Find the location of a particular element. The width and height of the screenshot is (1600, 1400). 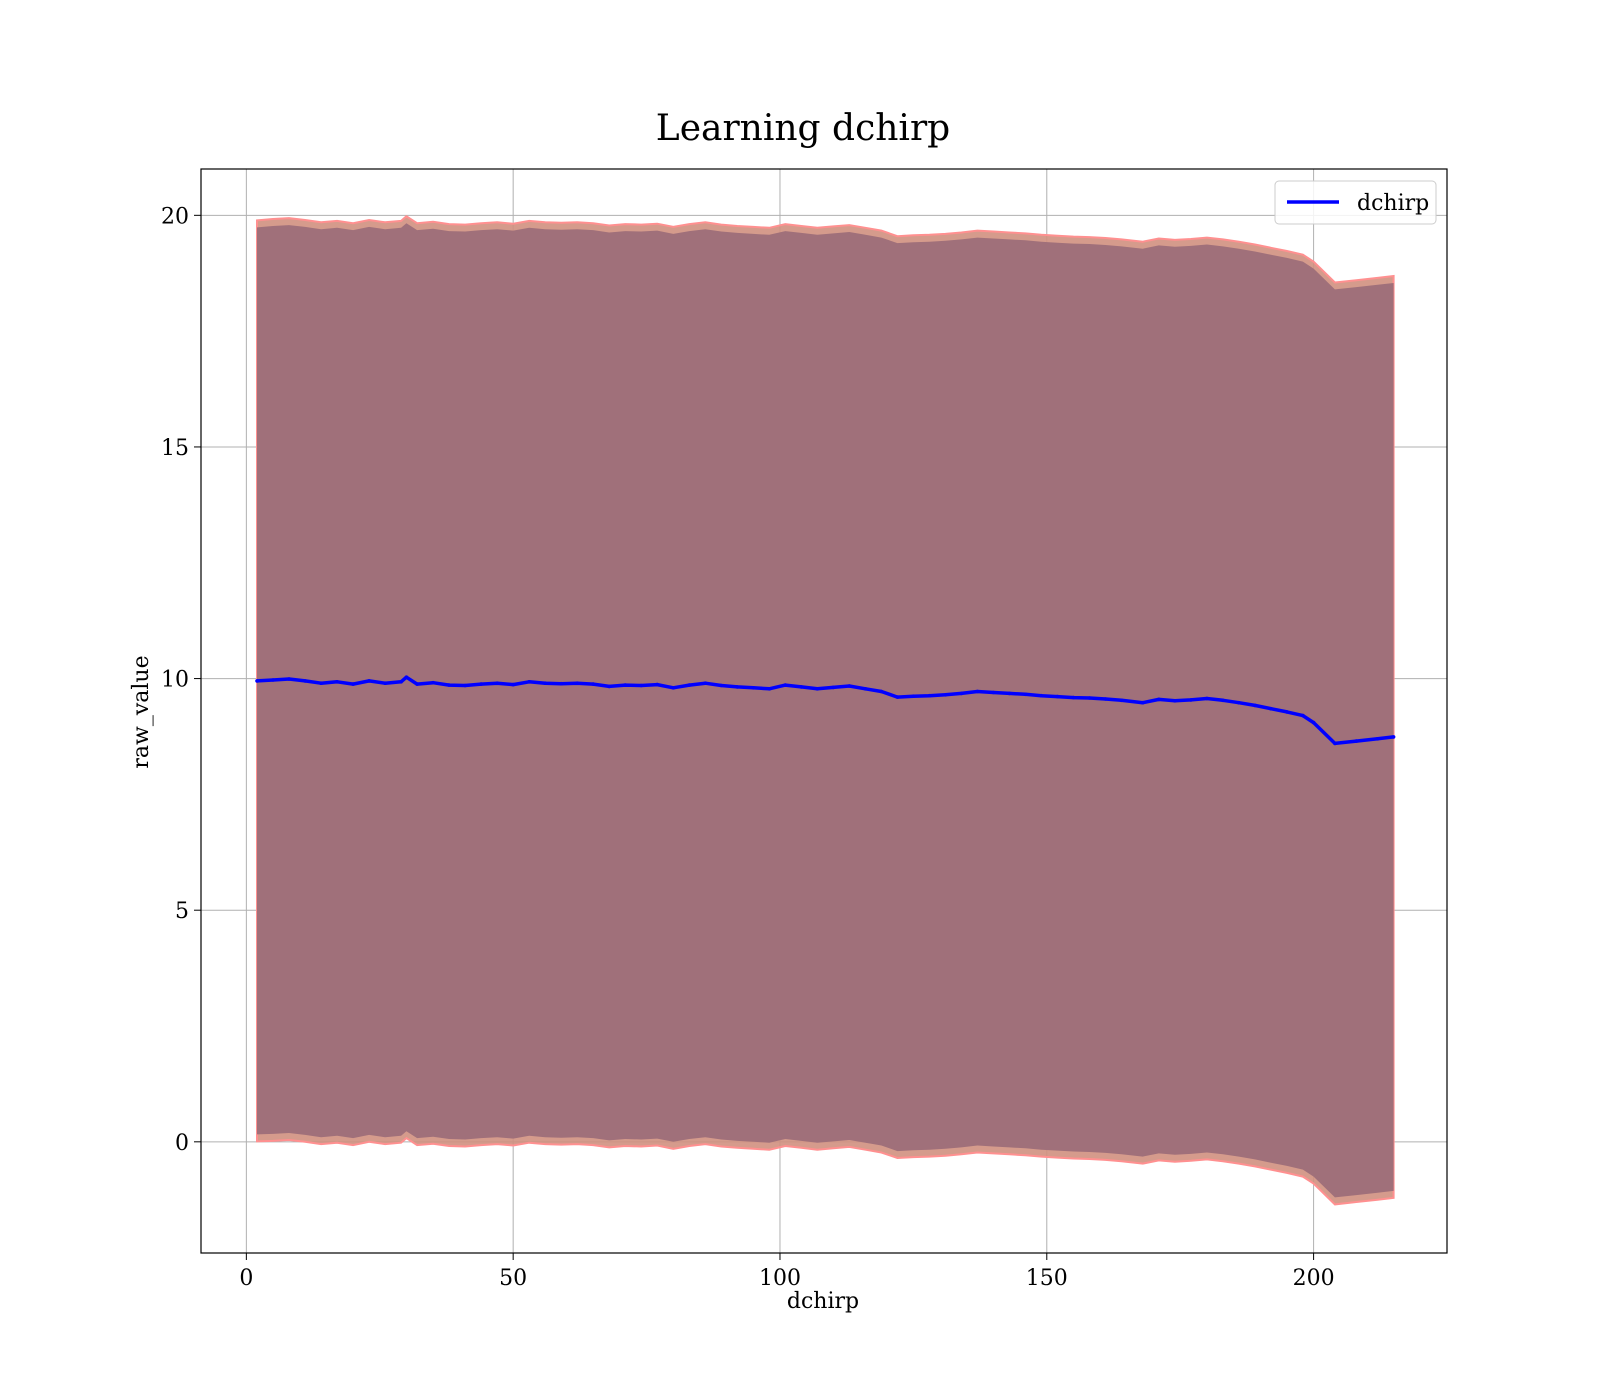

y-tick-label: 10 is located at coordinates (175, 680).